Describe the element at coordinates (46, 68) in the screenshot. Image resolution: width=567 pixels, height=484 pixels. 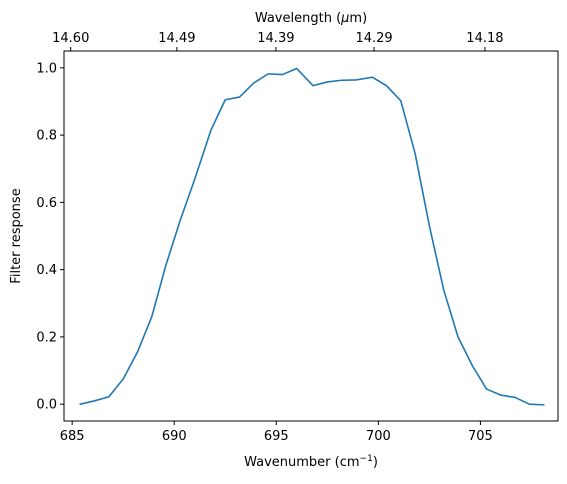
I see `y-tick-label: 1.0` at that location.